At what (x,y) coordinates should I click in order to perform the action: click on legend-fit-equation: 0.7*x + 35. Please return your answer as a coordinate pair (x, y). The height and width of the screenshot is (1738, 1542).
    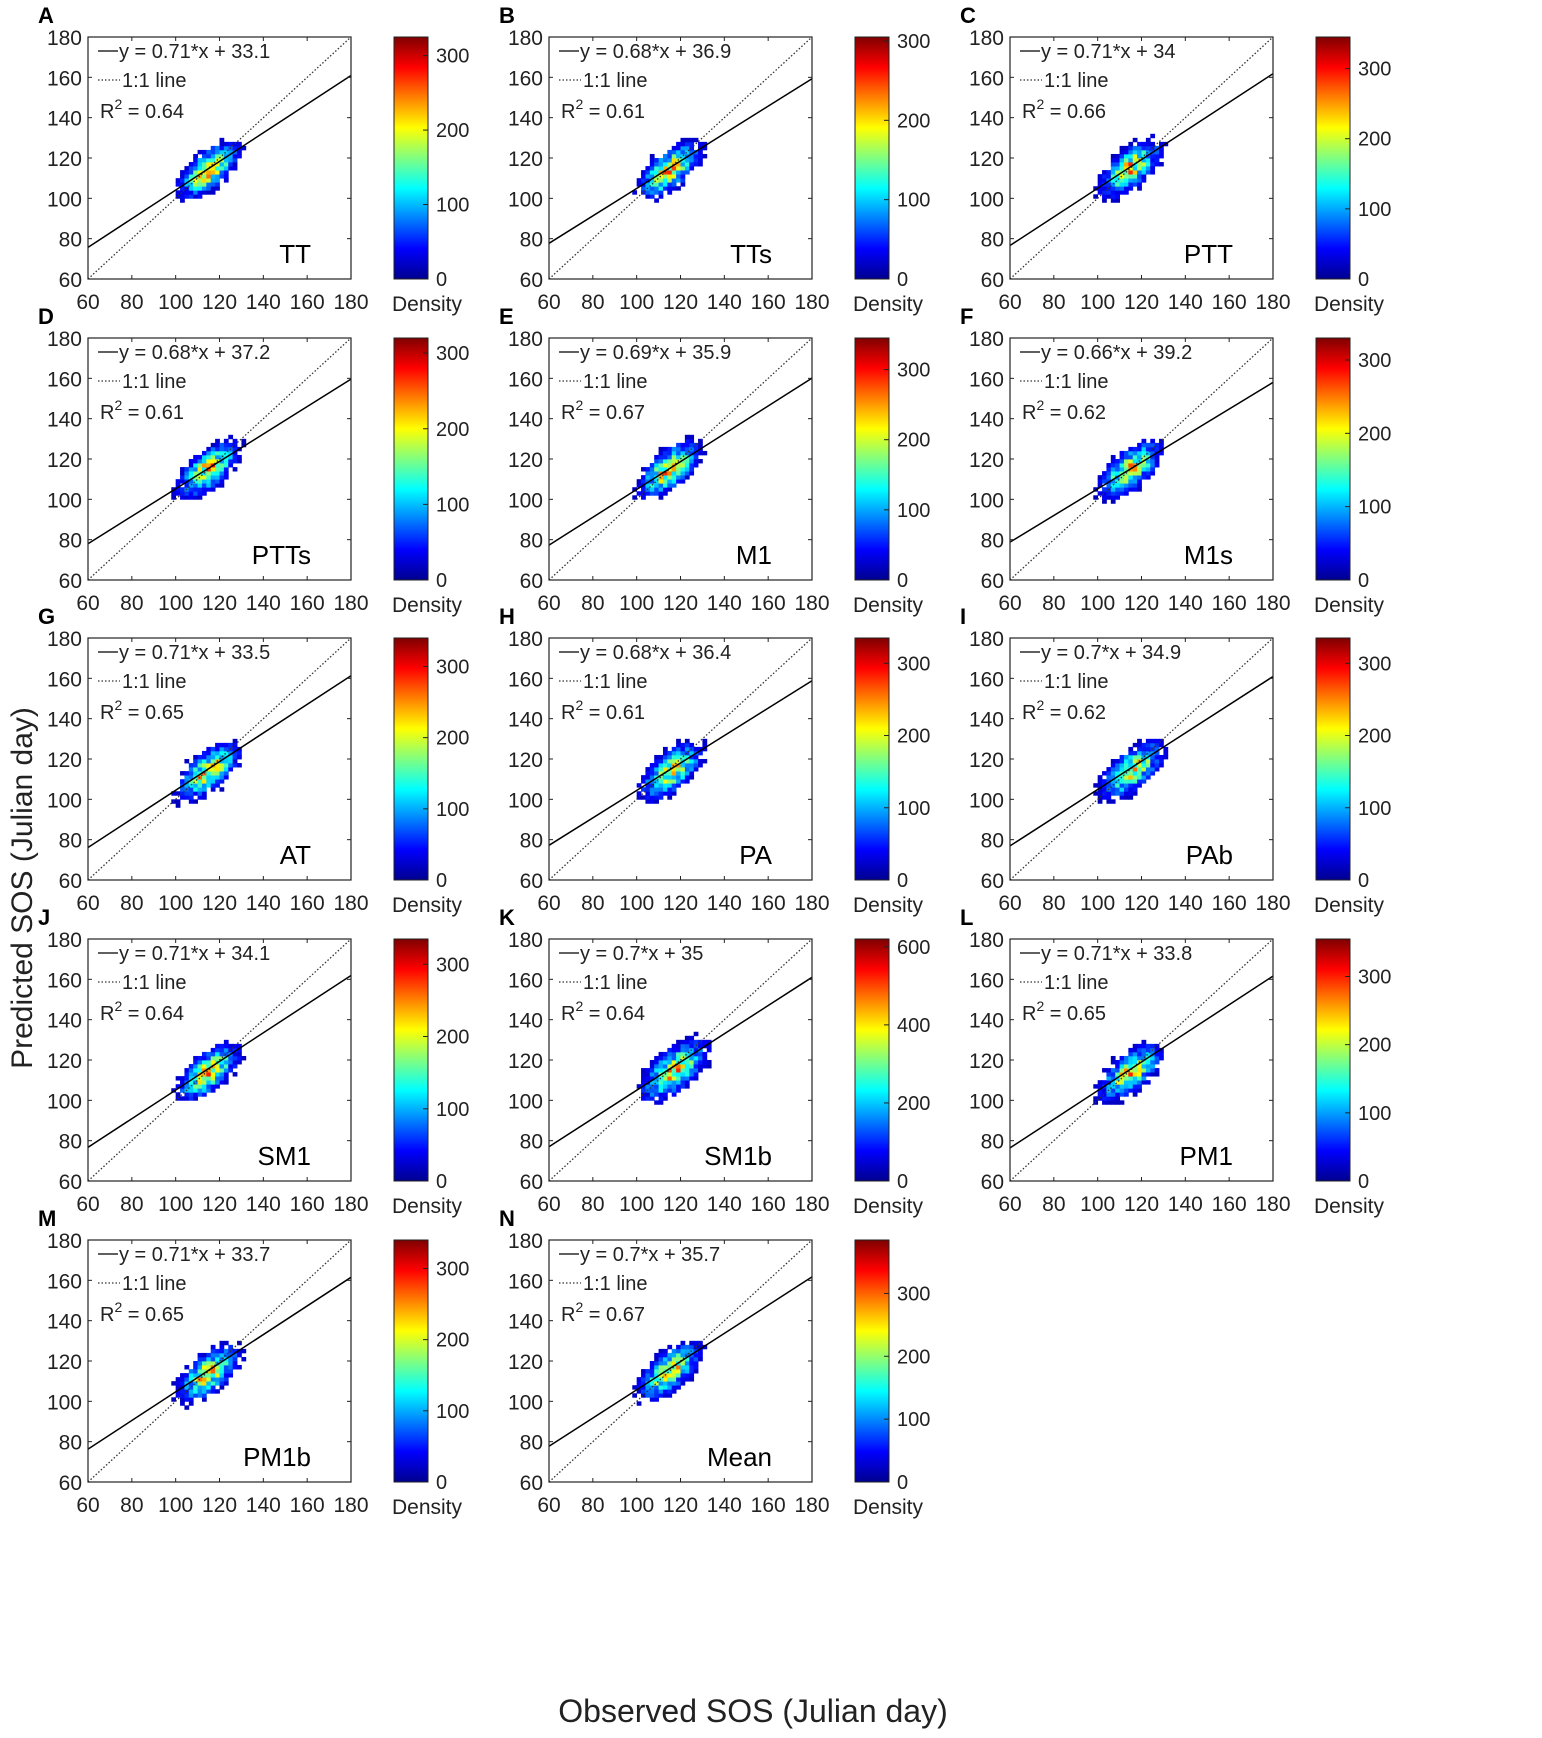
    Looking at the image, I should click on (658, 954).